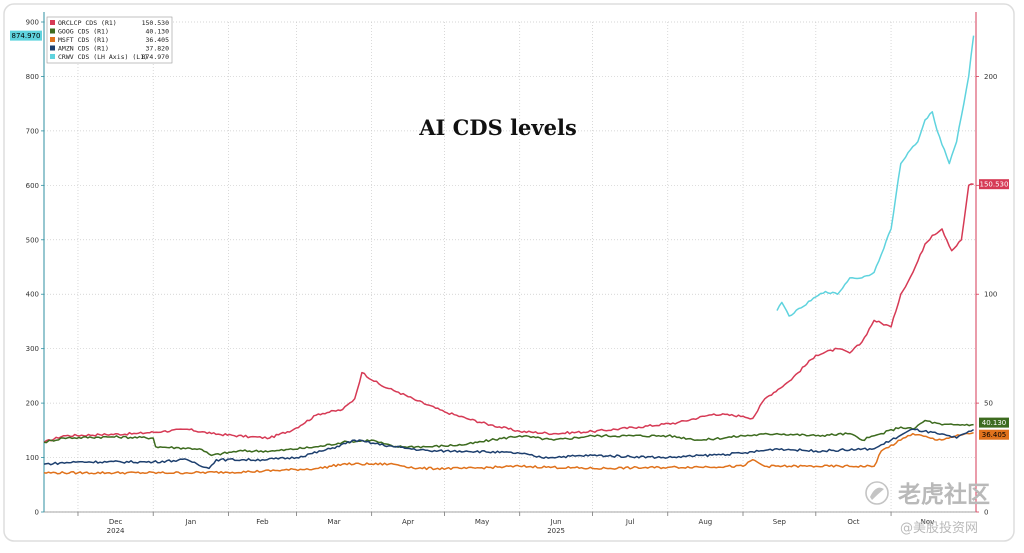 Image resolution: width=1024 pixels, height=553 pixels. What do you see at coordinates (158, 32) in the screenshot?
I see `legend-value: 40.130` at bounding box center [158, 32].